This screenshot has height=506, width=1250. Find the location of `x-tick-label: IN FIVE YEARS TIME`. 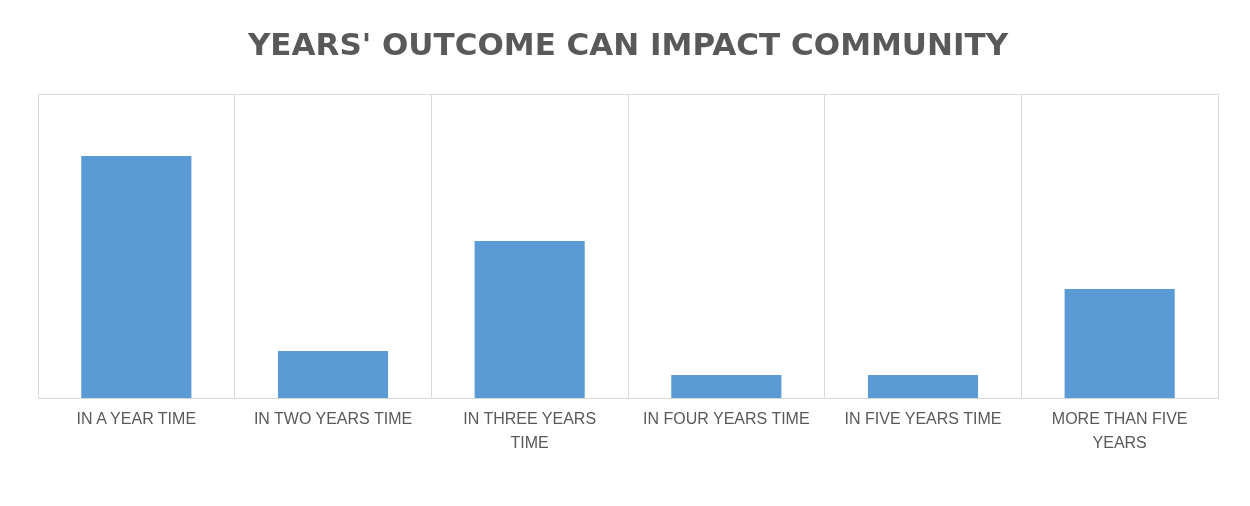

x-tick-label: IN FIVE YEARS TIME is located at coordinates (923, 418).